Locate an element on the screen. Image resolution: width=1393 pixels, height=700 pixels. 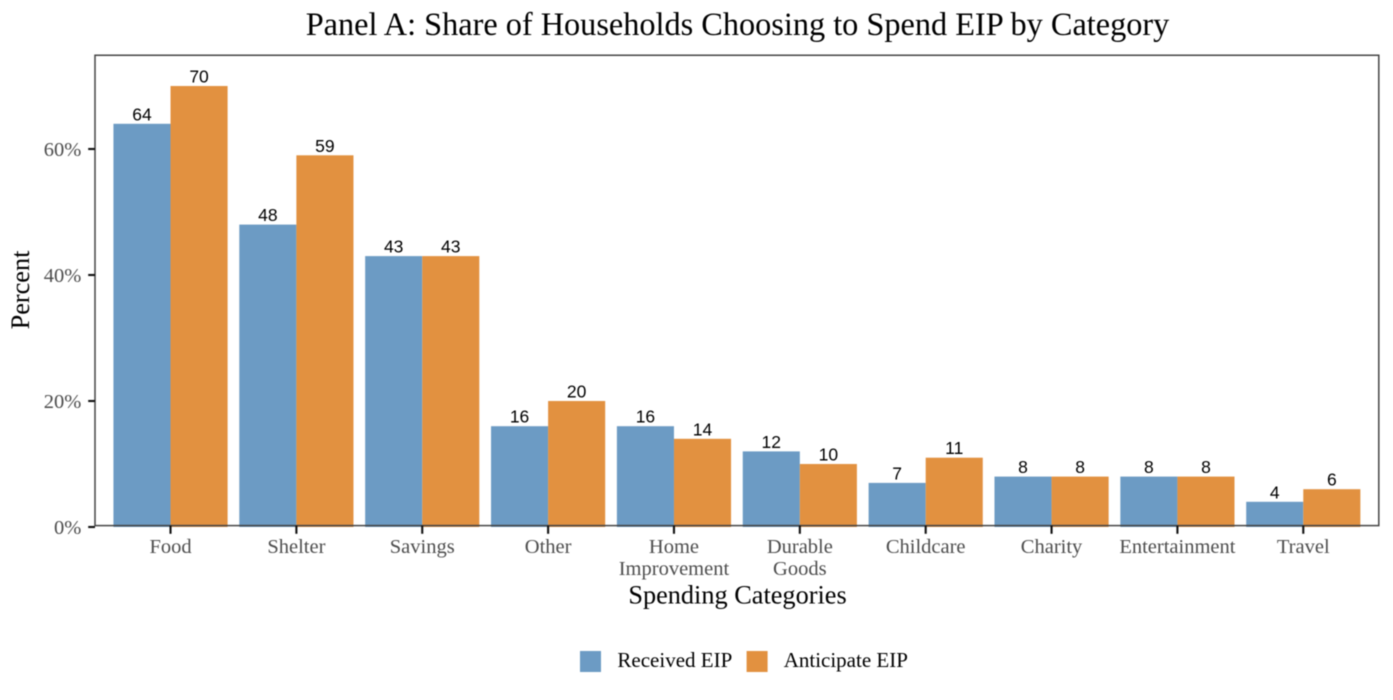
svg-text: Shelter is located at coordinates (296, 547).